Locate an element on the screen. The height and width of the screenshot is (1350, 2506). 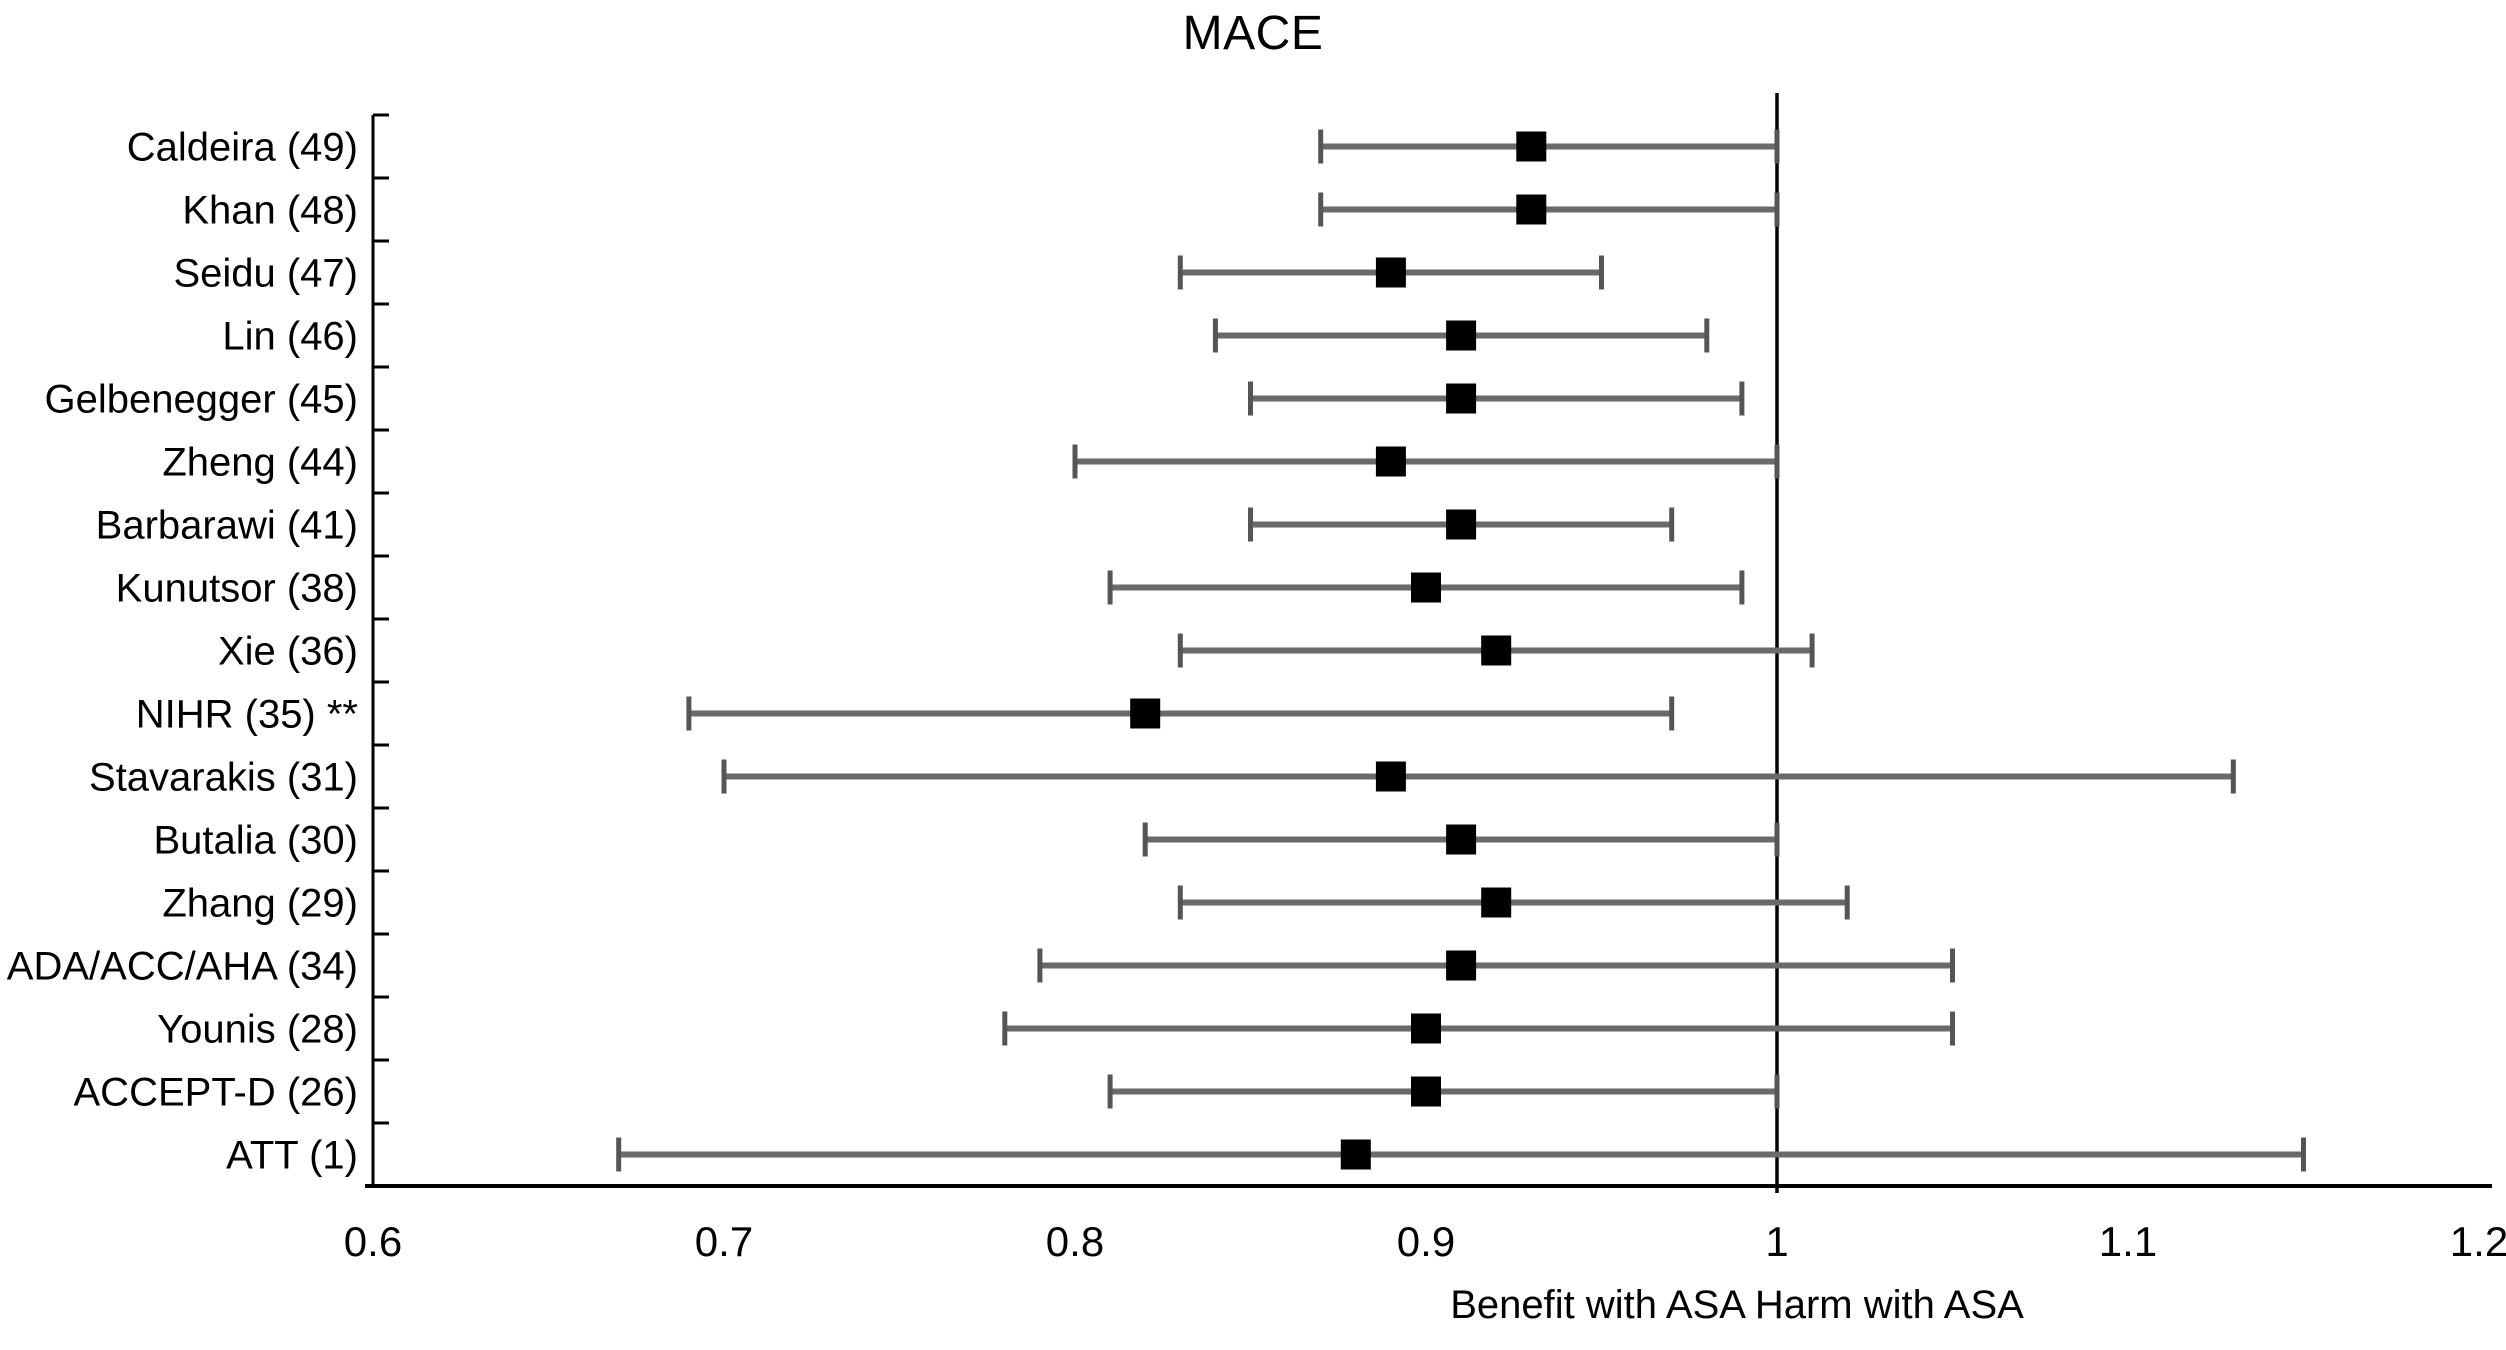
study-label: Khan (48) is located at coordinates (270, 211).